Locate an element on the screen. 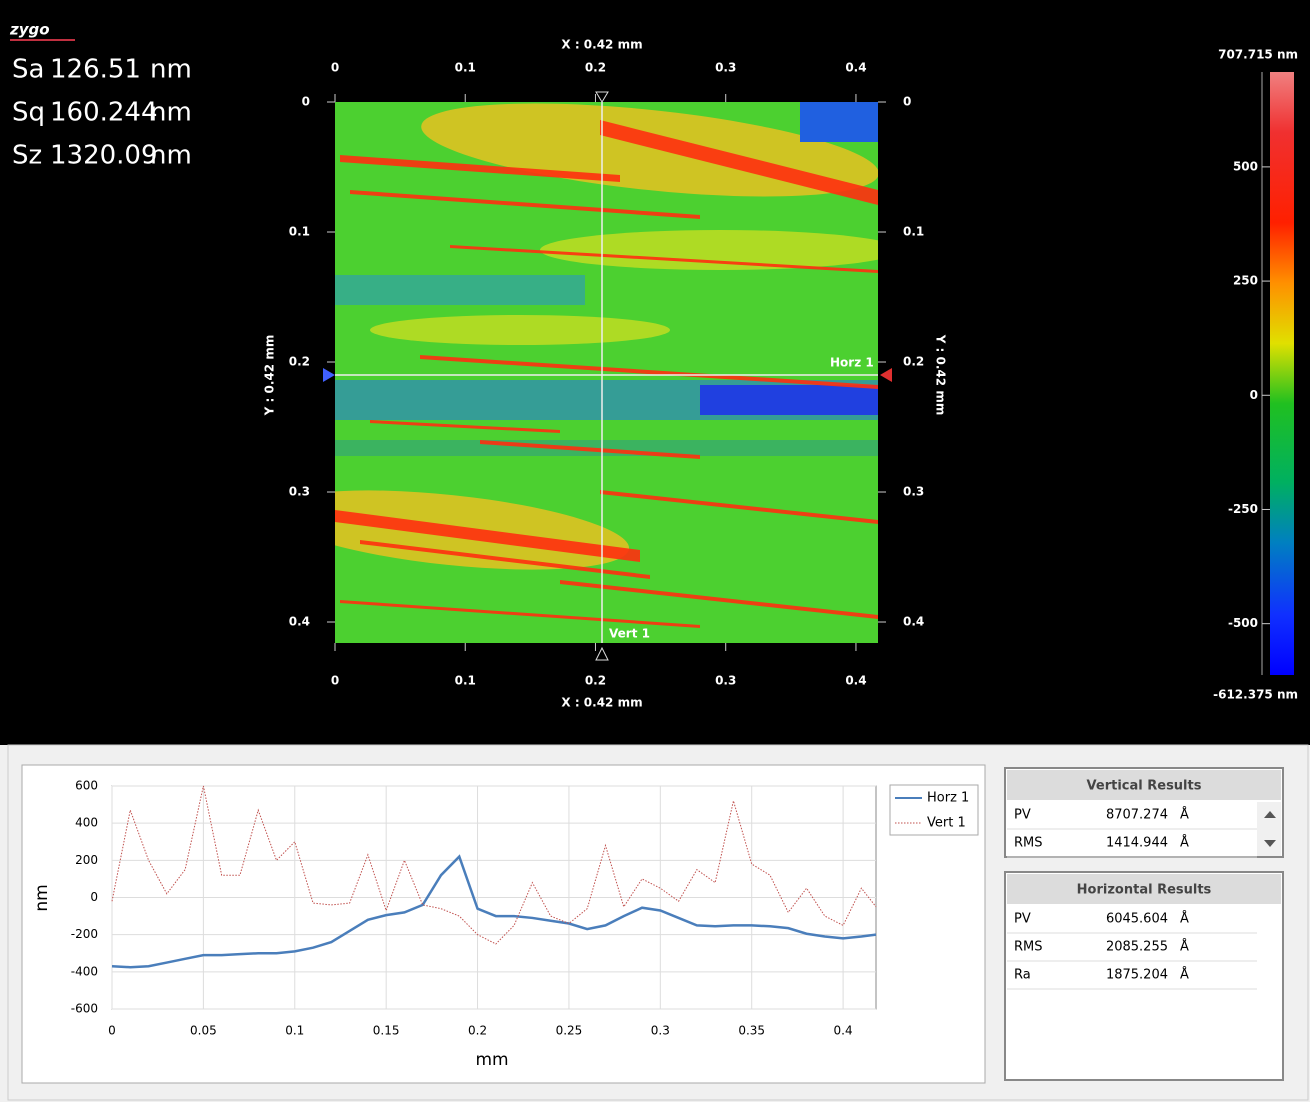 The image size is (1310, 1102). legend-label: Horz 1 is located at coordinates (948, 798).